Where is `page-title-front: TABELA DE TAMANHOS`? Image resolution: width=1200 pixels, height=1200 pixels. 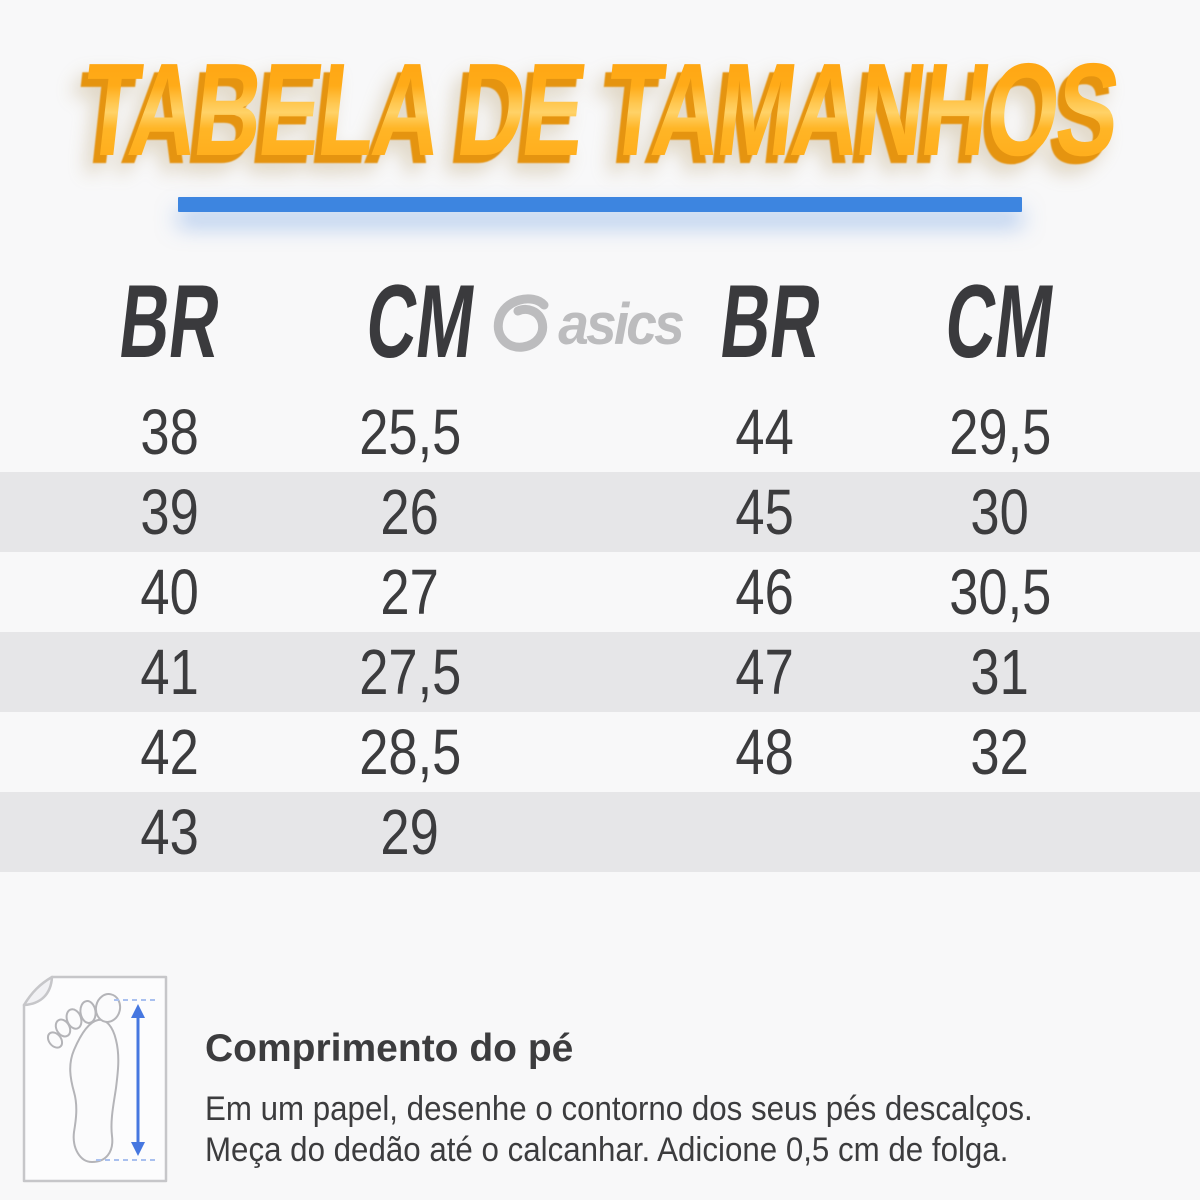
page-title-front: TABELA DE TAMANHOS is located at coordinates (600, 109).